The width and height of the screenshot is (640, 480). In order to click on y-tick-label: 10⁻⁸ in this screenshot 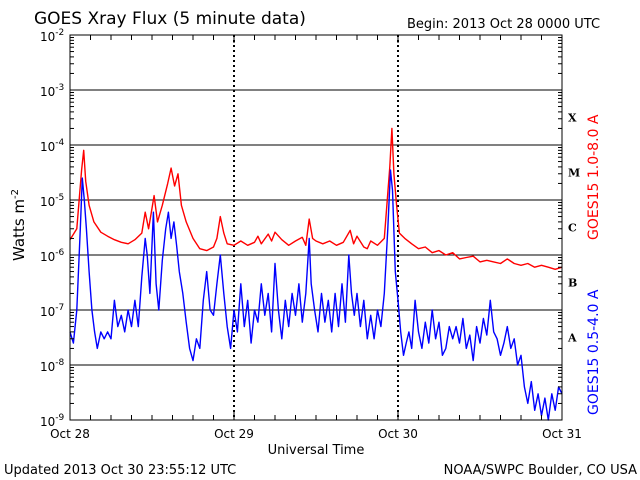, I will do `click(52, 366)`.